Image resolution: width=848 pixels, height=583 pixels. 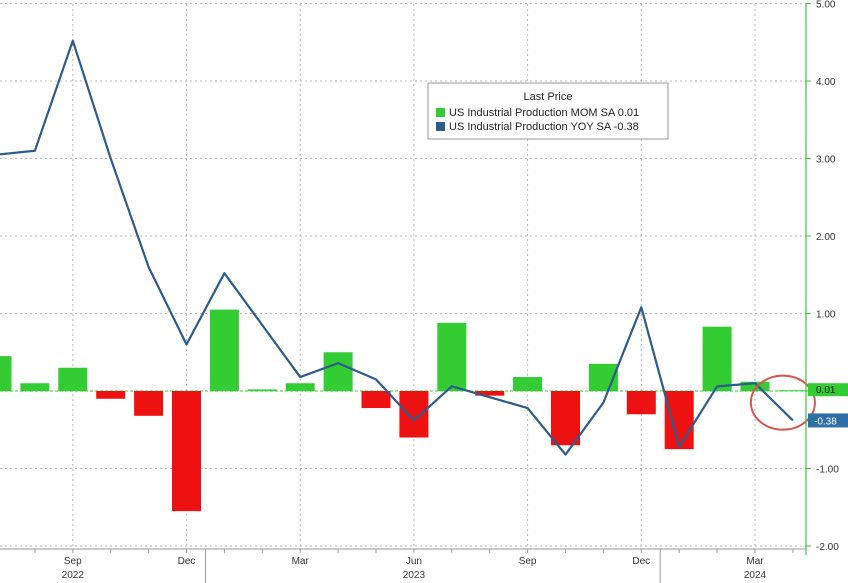 I want to click on badge-mom-bg, so click(x=828, y=390).